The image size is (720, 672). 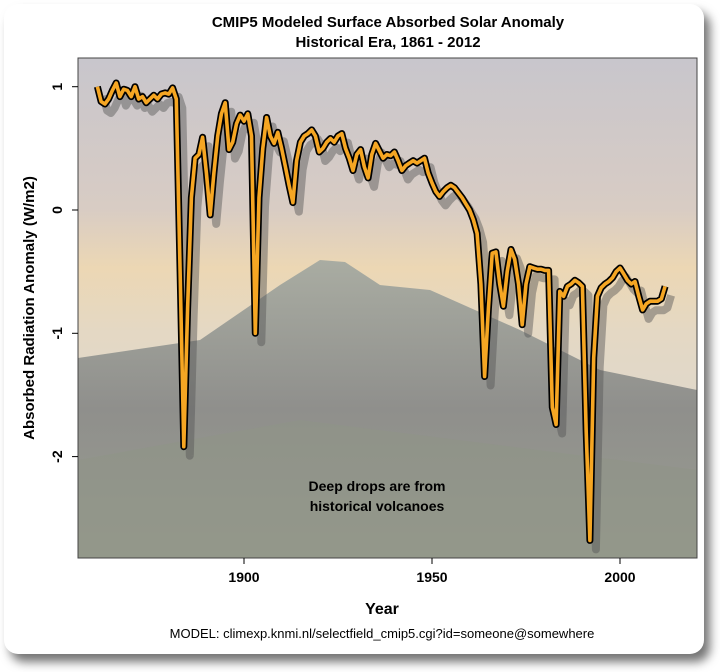 What do you see at coordinates (57, 87) in the screenshot?
I see `y-tick-label: 1` at bounding box center [57, 87].